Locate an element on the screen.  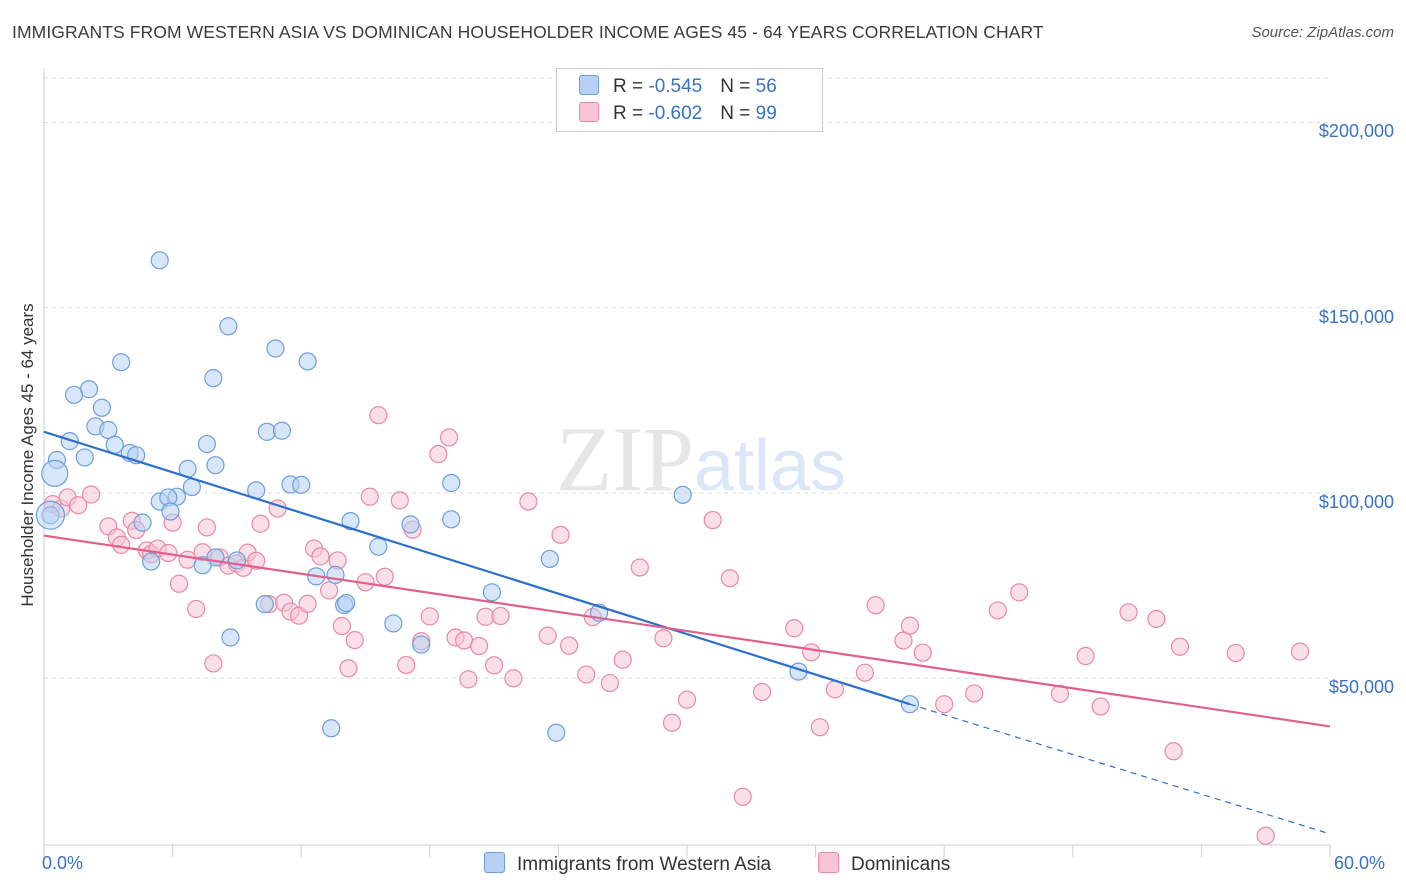
legend-row-western-asia: R = -0.545 N = 56 is located at coordinates (678, 87).